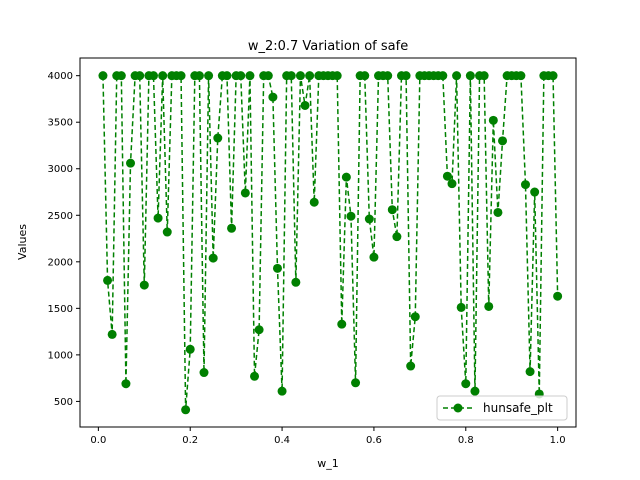  Describe the element at coordinates (60, 262) in the screenshot. I see `y-tick-label: 2000` at that location.